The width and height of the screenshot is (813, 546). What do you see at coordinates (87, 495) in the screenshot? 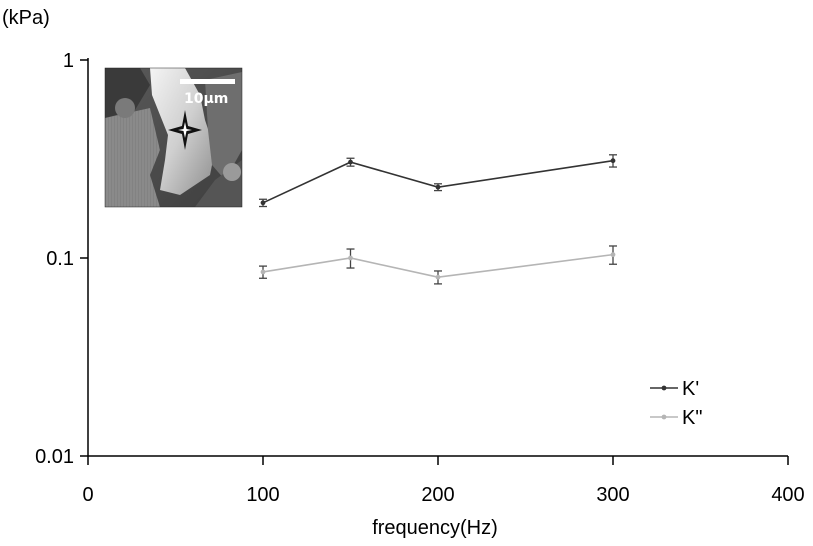
I see `x-tick-label: 0` at bounding box center [87, 495].